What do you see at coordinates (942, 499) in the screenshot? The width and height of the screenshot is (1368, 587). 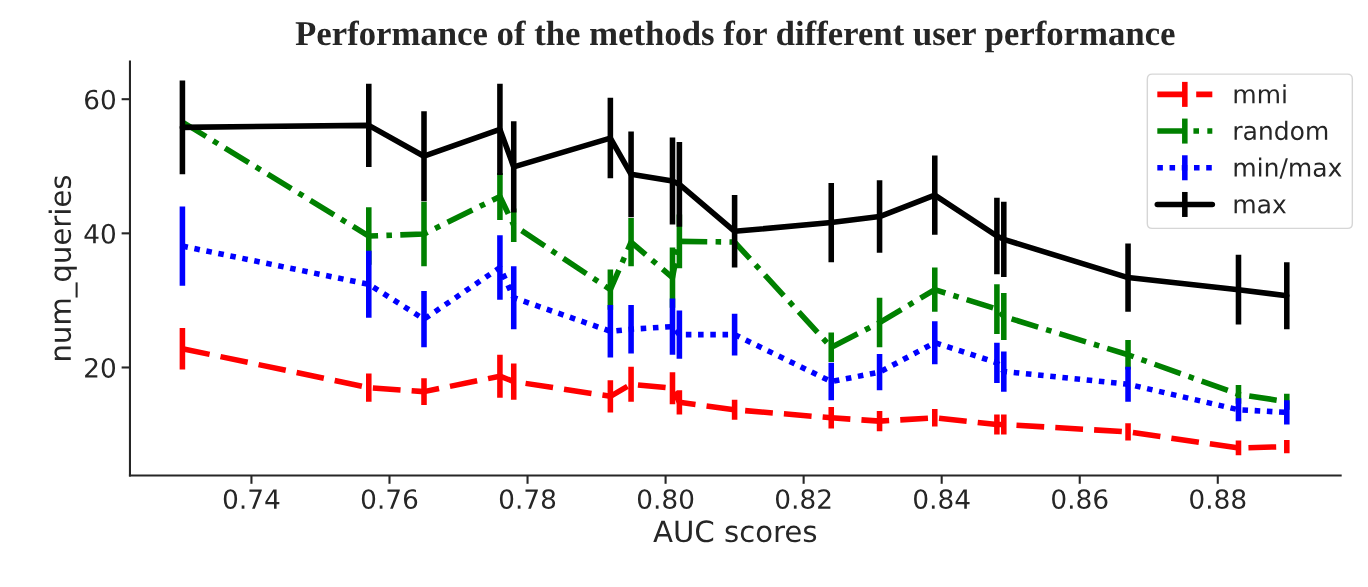 I see `x-tick-label: 0.84` at bounding box center [942, 499].